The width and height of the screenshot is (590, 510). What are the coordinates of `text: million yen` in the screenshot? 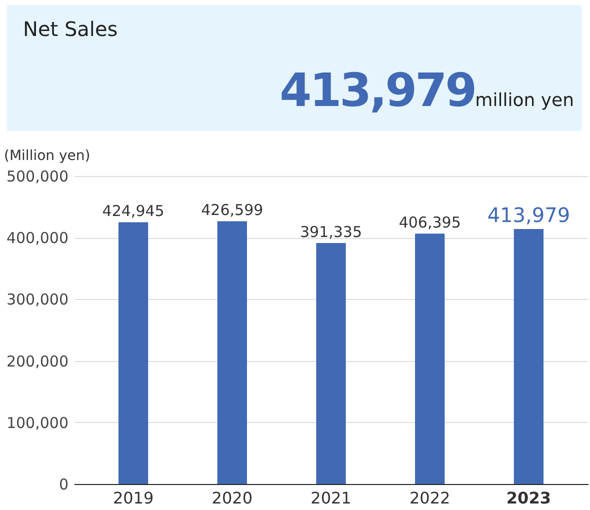 It's located at (524, 100).